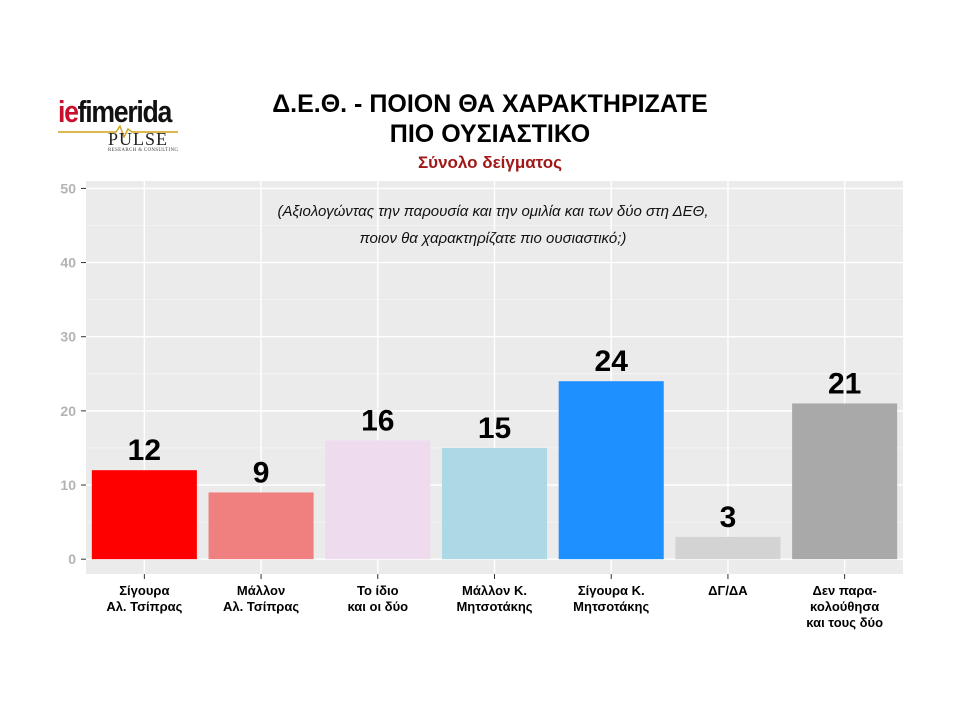 This screenshot has height=720, width=960. Describe the element at coordinates (844, 622) in the screenshot. I see `x-tick-label-line: και τους δύο` at that location.